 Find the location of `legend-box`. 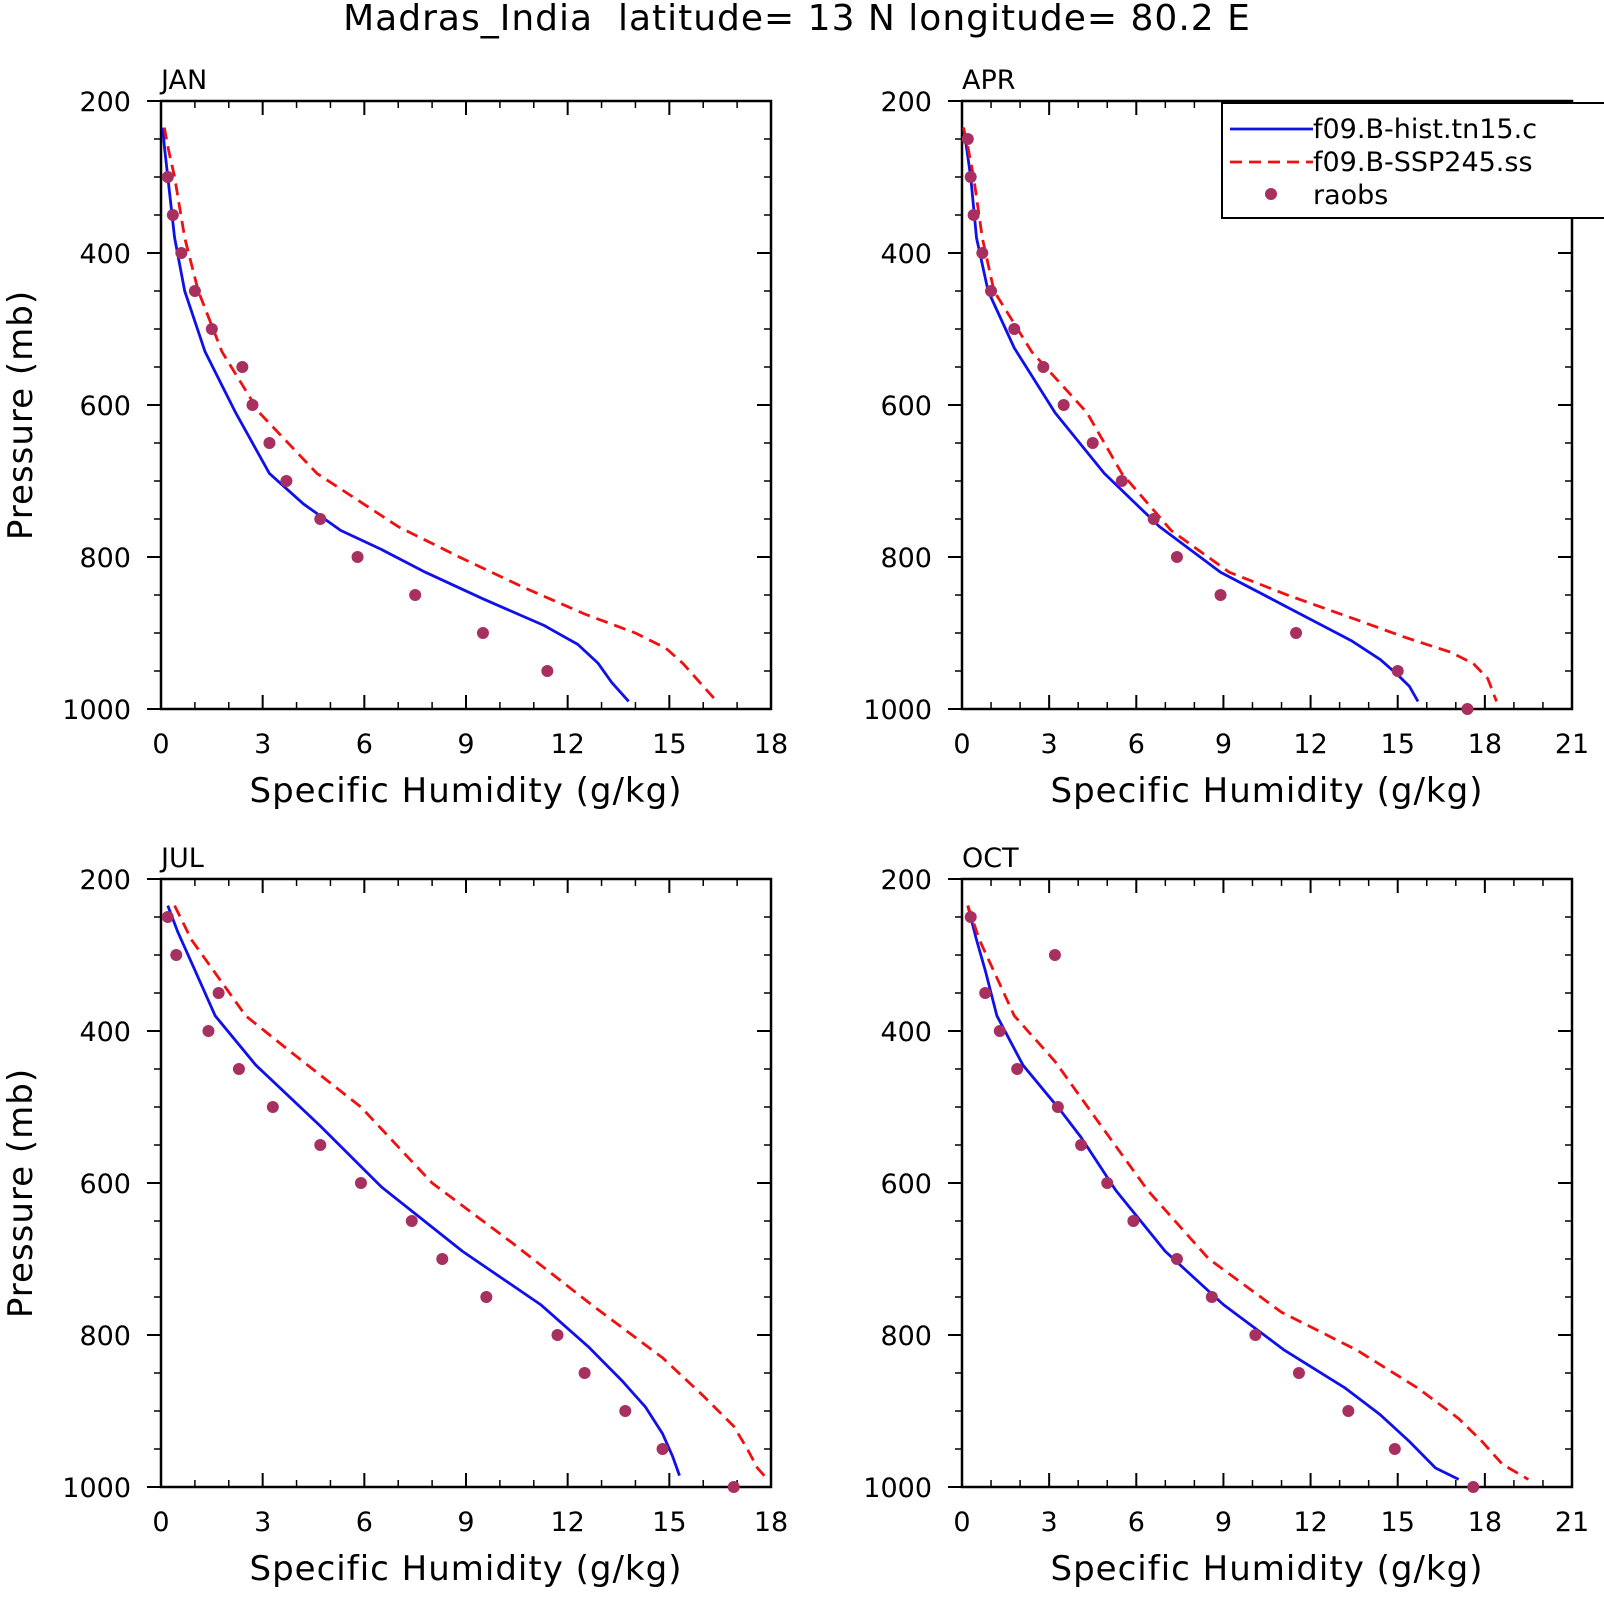

legend-box is located at coordinates (1412, 160).